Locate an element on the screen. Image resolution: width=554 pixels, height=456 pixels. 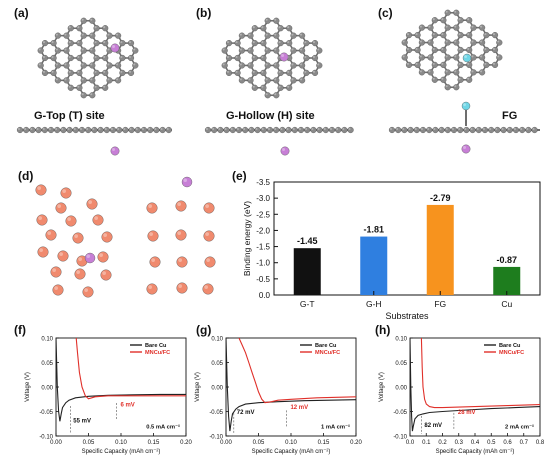
y-tick-label: -0.10 is located at coordinates (46, 438).